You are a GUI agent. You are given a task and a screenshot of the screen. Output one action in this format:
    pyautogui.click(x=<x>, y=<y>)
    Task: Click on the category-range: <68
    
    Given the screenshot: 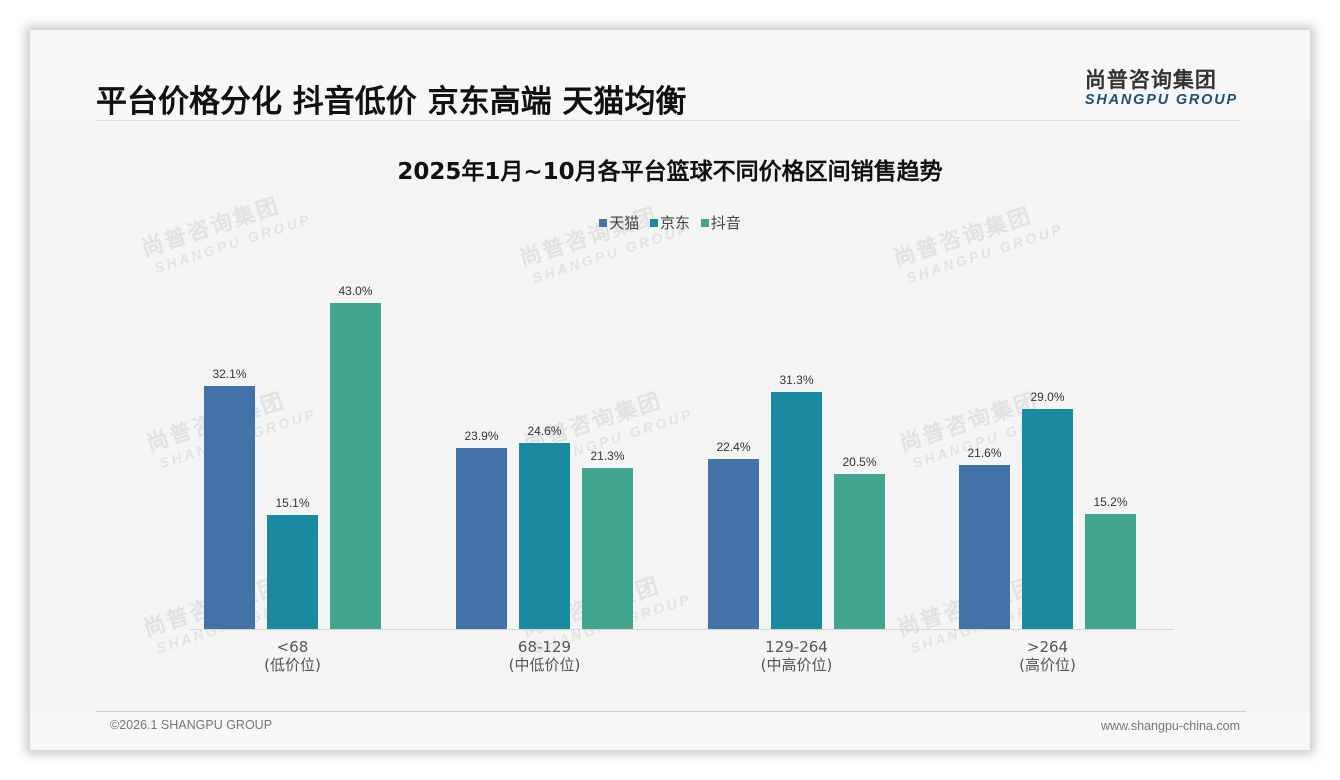 What is the action you would take?
    pyautogui.click(x=292, y=647)
    